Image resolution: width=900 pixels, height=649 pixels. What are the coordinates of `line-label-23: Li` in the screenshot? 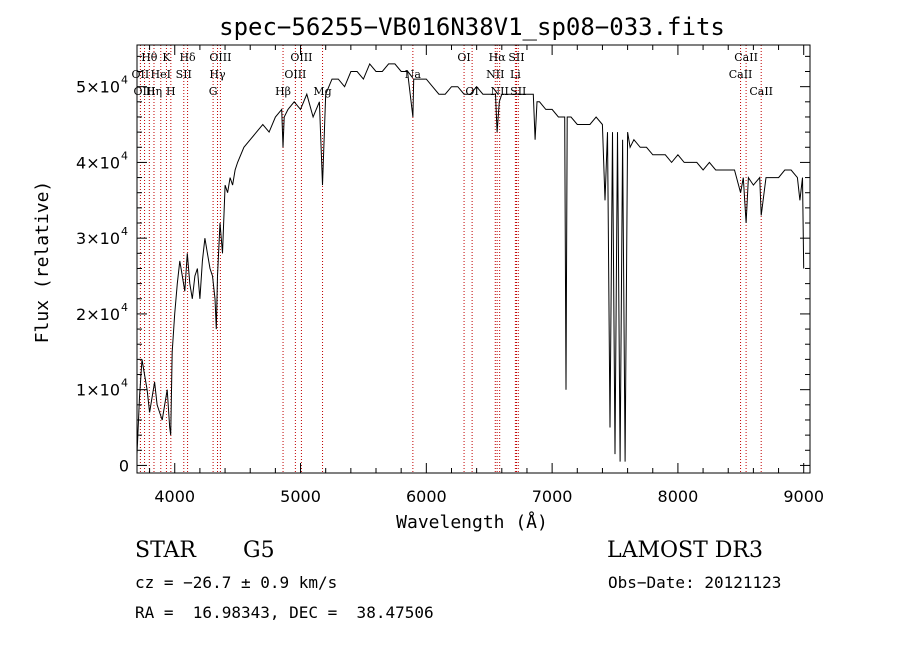 It's located at (515, 74).